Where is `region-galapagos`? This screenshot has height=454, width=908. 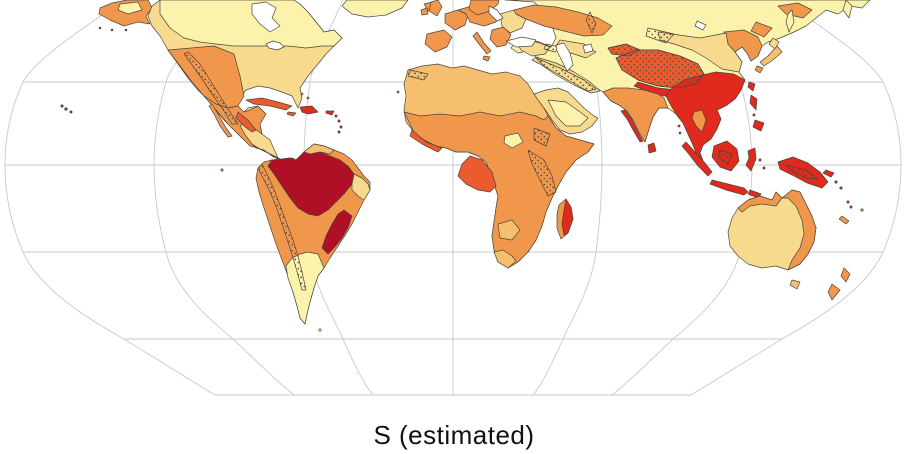
region-galapagos is located at coordinates (222, 170).